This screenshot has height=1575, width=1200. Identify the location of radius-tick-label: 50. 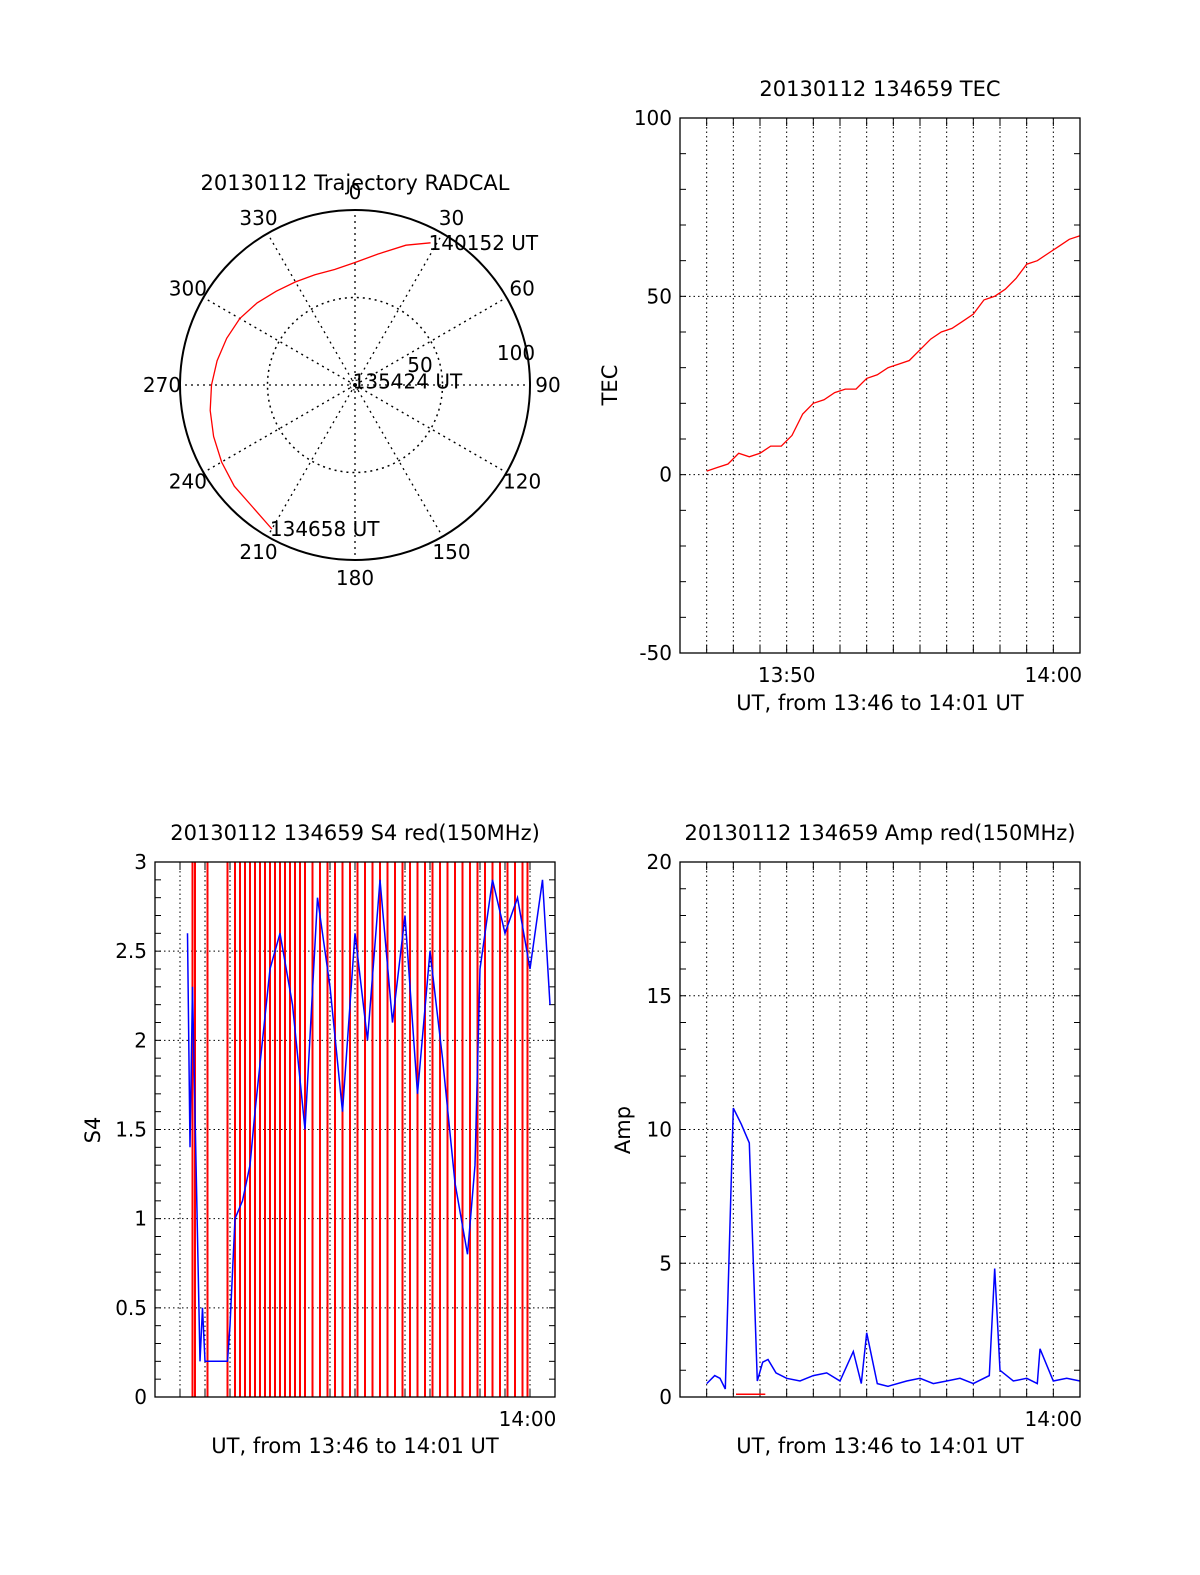
(419, 365).